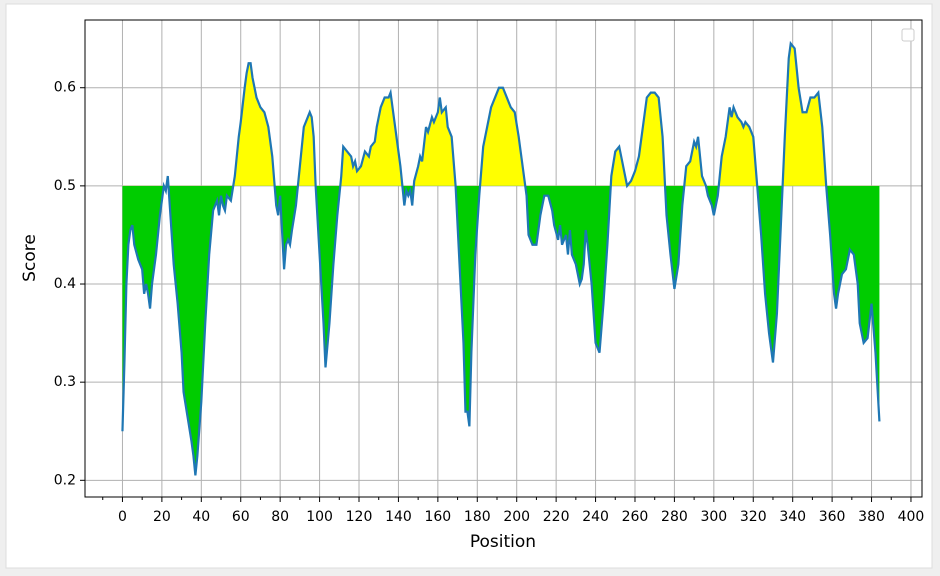 Image resolution: width=940 pixels, height=576 pixels. What do you see at coordinates (595, 517) in the screenshot?
I see `x-tick-label: 240` at bounding box center [595, 517].